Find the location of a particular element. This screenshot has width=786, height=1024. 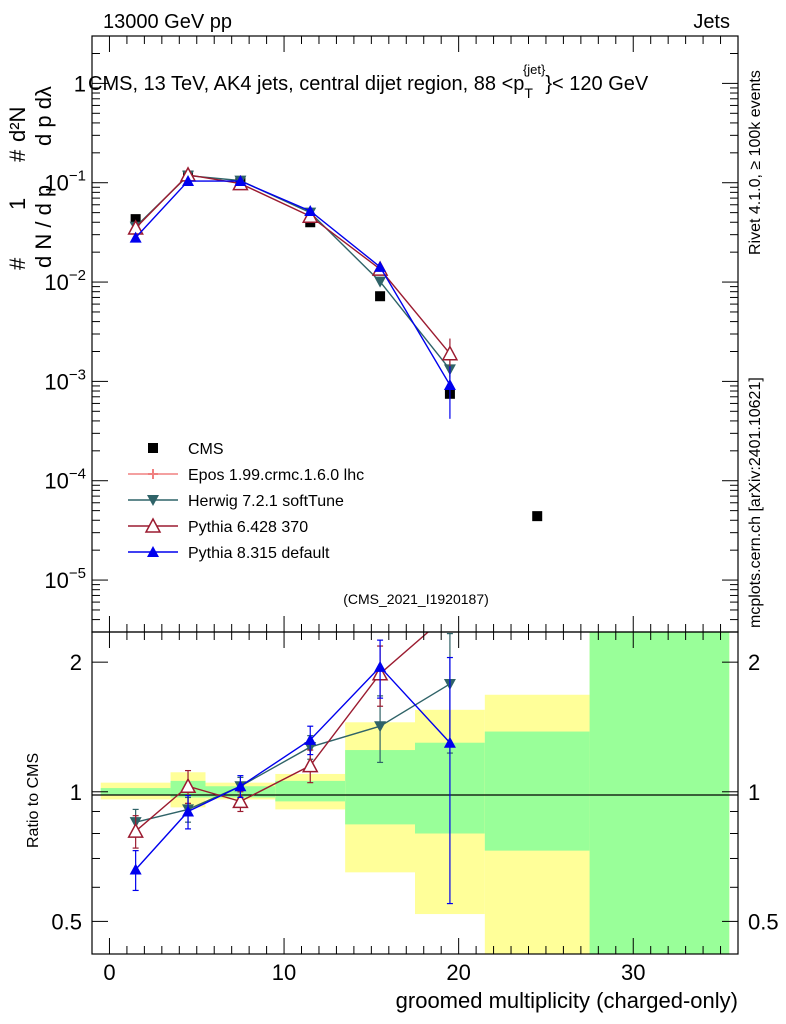

ratio-ytick-label-right-2: 2 is located at coordinates (754, 662).